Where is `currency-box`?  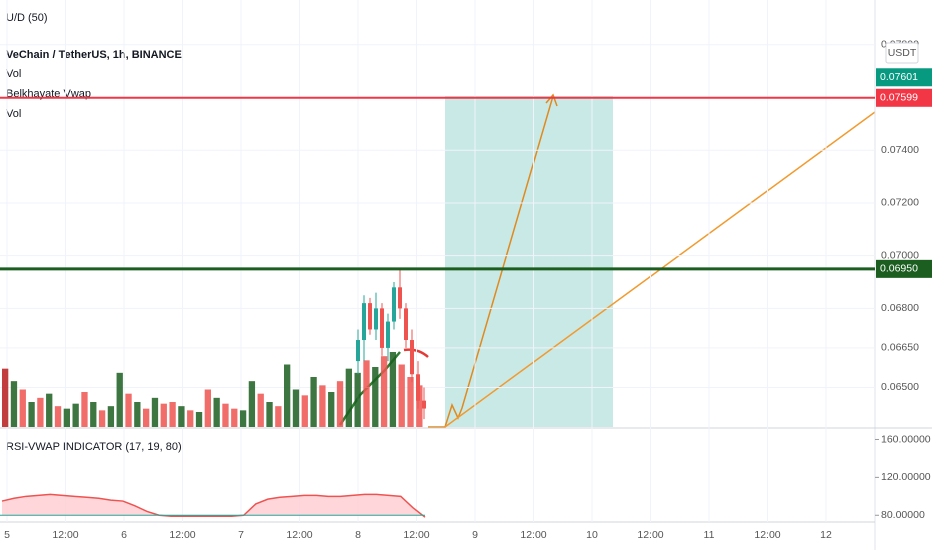
currency-box is located at coordinates (902, 53).